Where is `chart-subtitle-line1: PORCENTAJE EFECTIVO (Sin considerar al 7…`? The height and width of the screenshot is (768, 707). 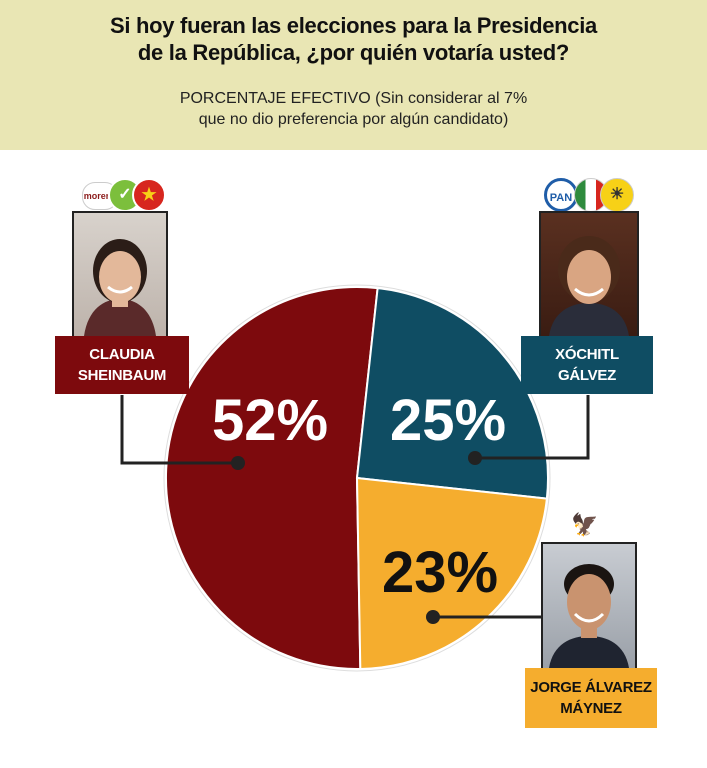 chart-subtitle-line1: PORCENTAJE EFECTIVO (Sin considerar al 7… is located at coordinates (353, 98).